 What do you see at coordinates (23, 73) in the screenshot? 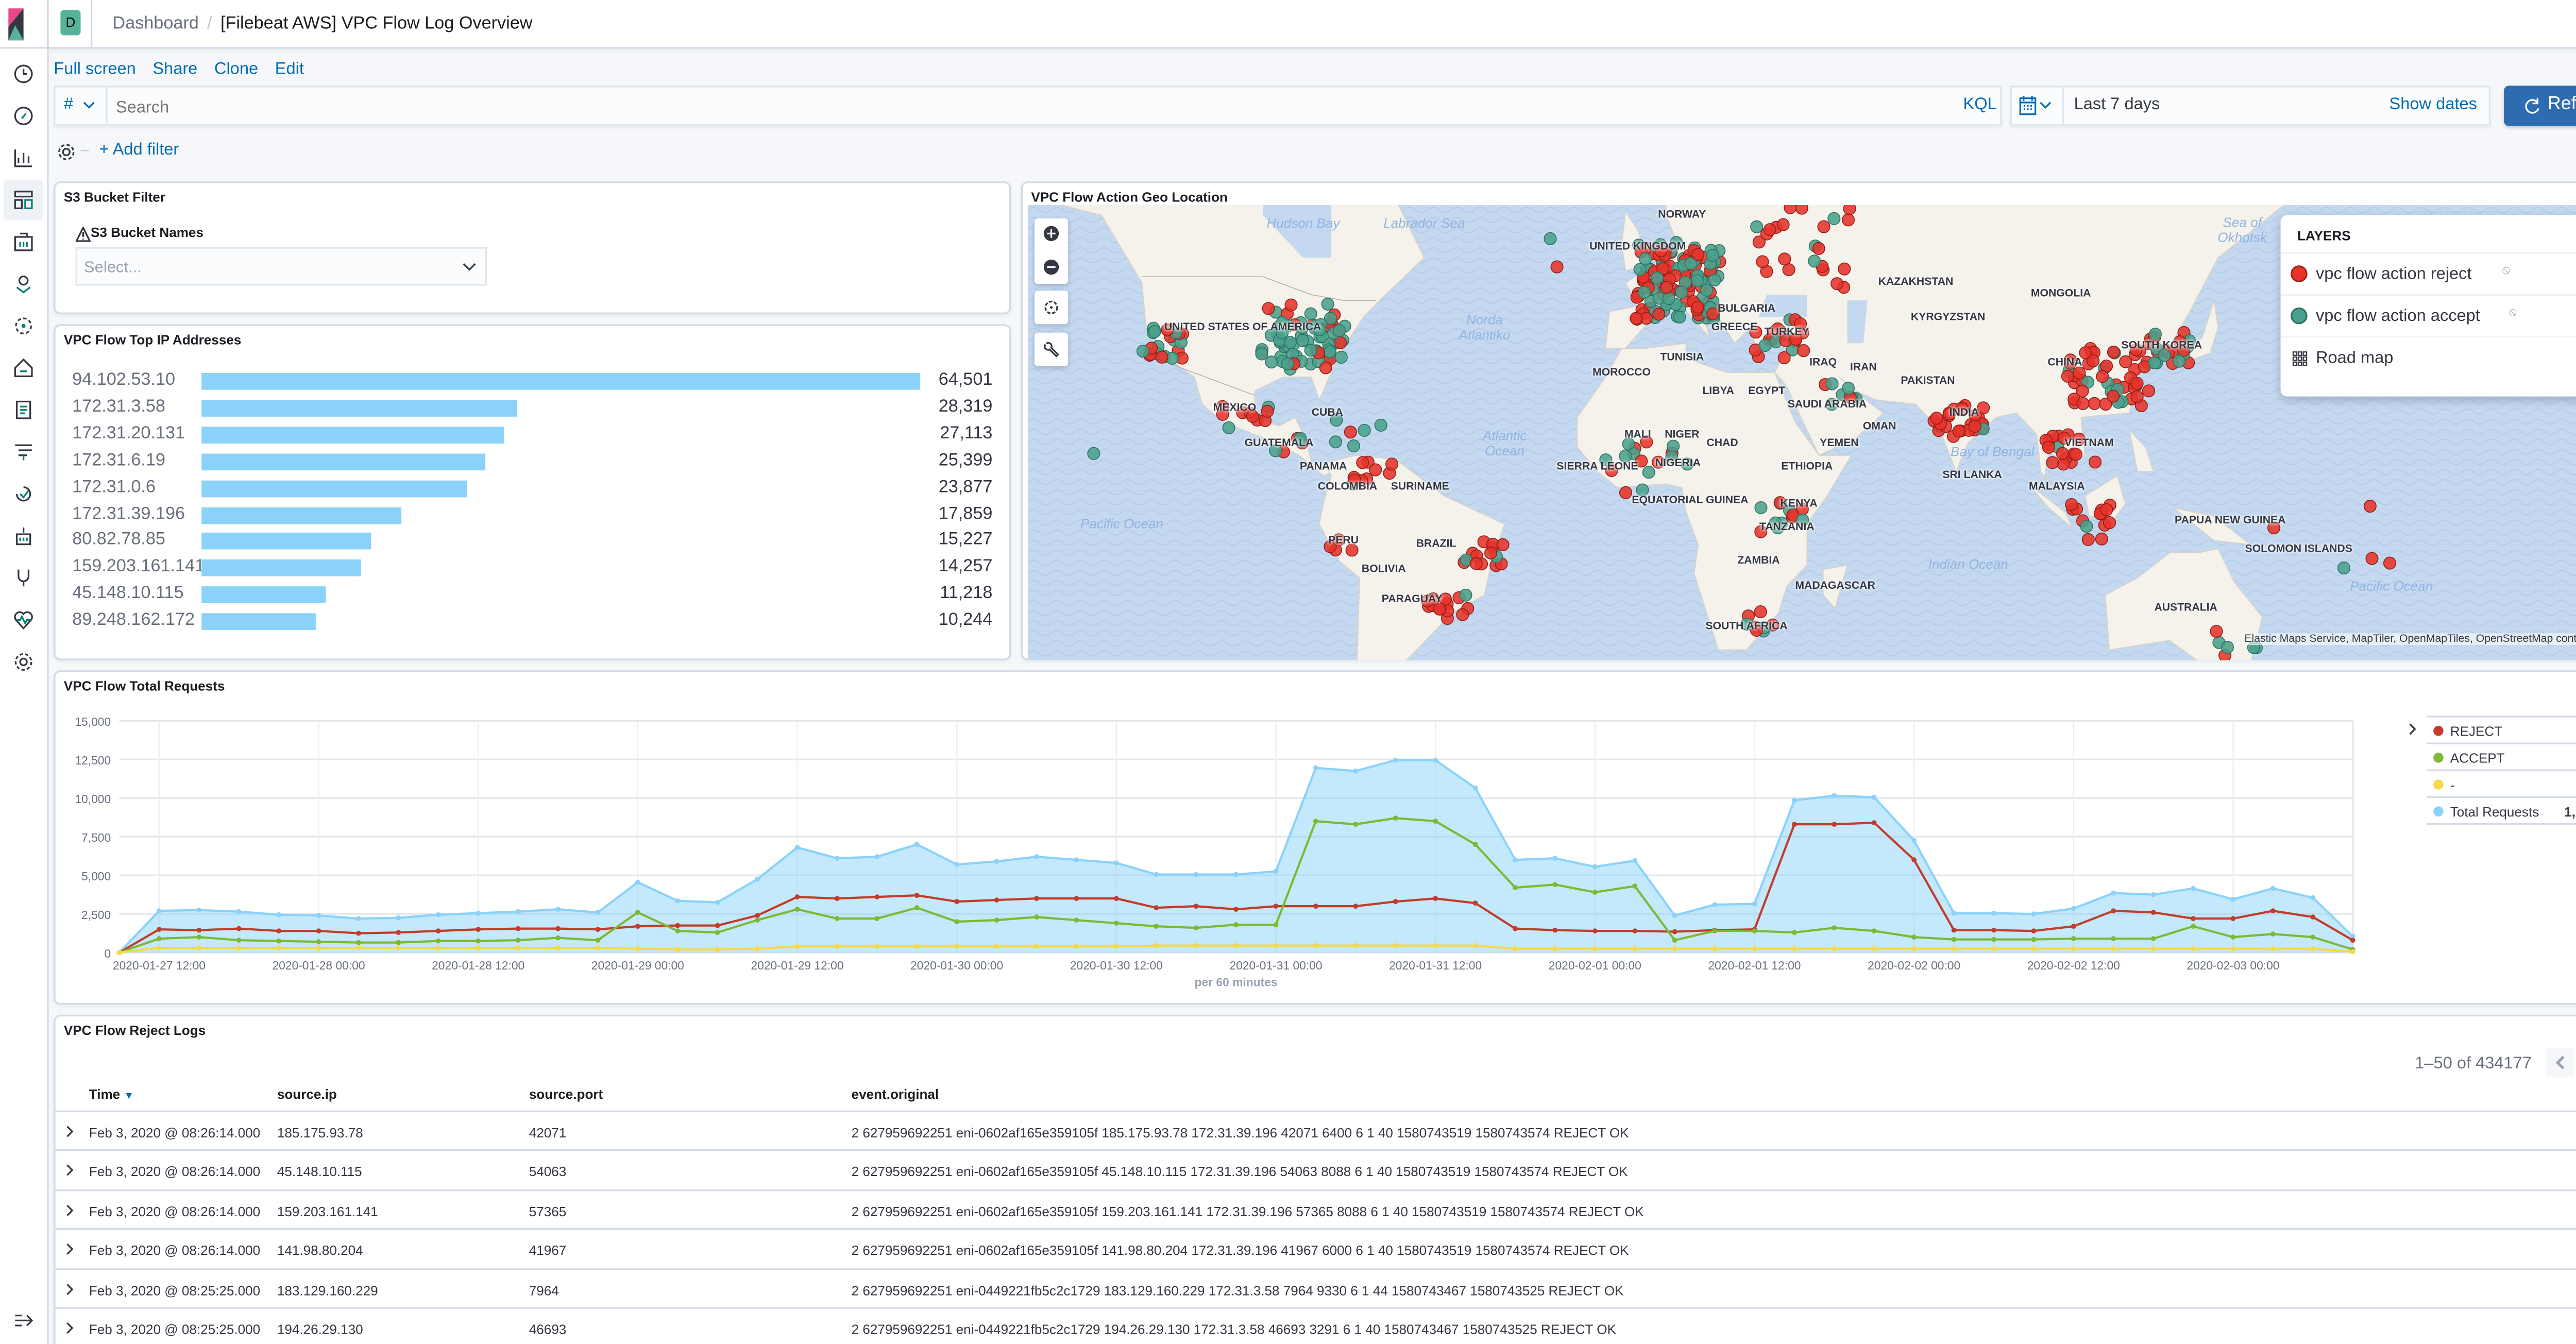
I see `clock-icon` at bounding box center [23, 73].